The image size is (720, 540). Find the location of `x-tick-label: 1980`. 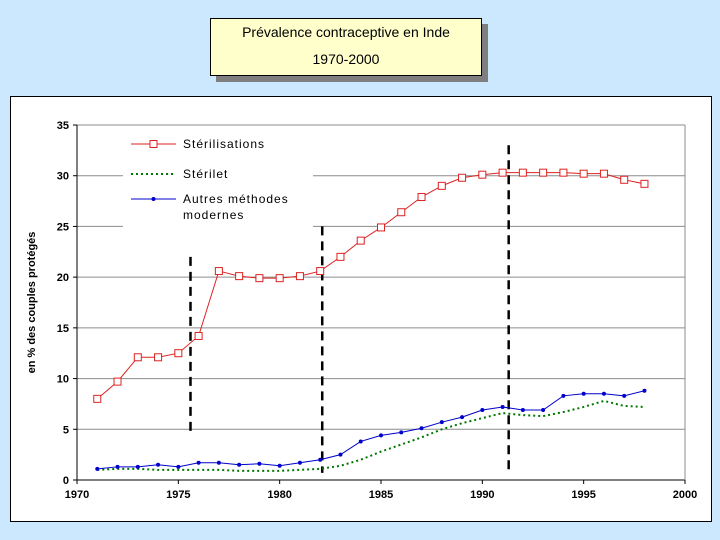

x-tick-label: 1980 is located at coordinates (279, 495).